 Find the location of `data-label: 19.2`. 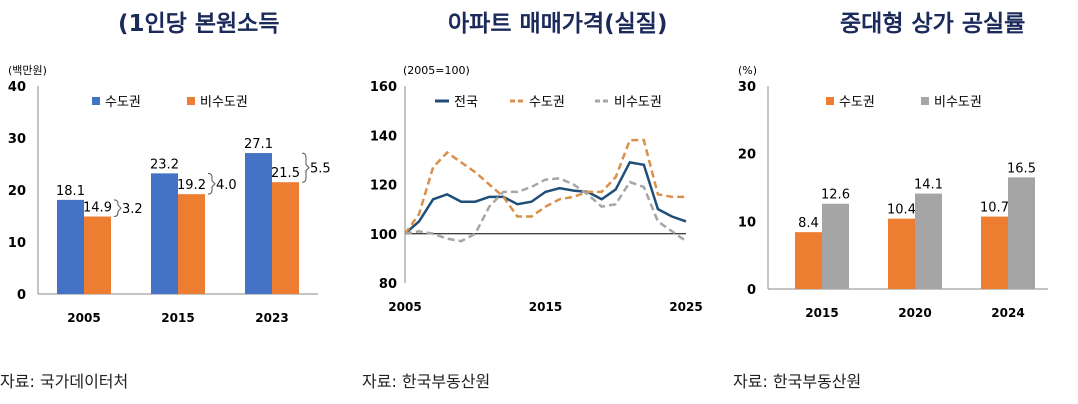

data-label: 19.2 is located at coordinates (191, 185).